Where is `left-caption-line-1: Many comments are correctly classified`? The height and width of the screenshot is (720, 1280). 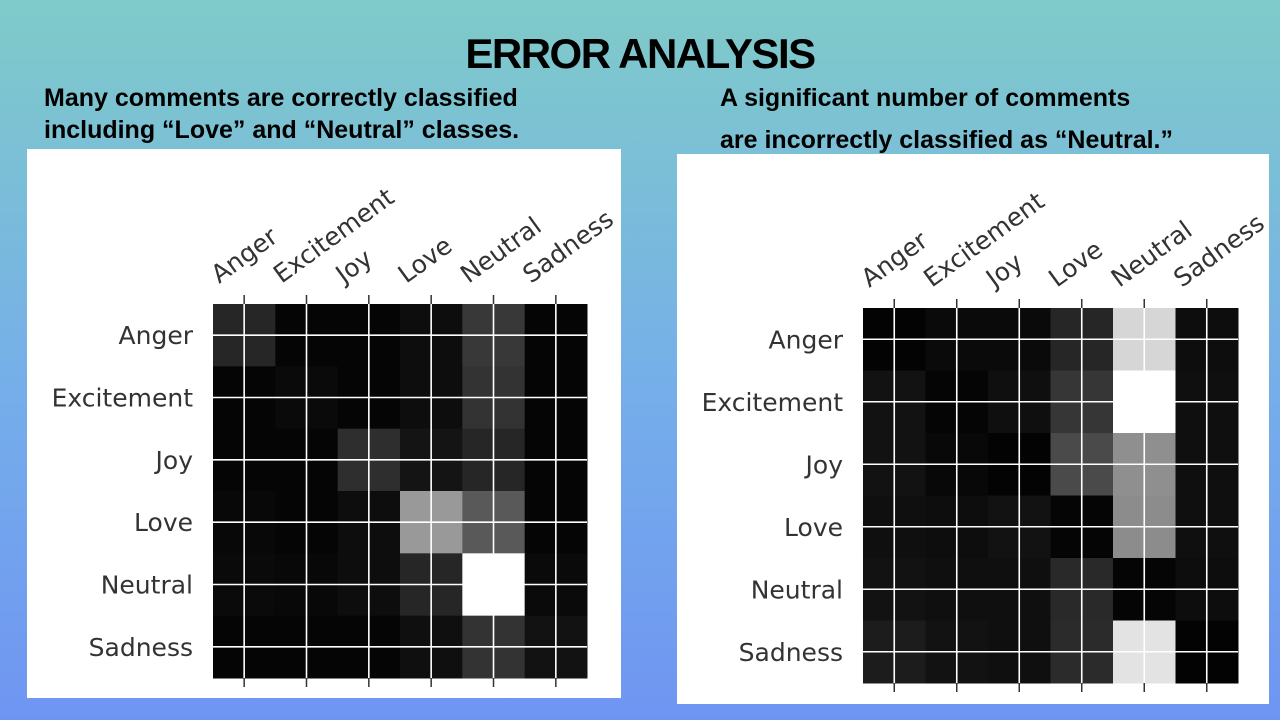
left-caption-line-1: Many comments are correctly classified is located at coordinates (281, 98).